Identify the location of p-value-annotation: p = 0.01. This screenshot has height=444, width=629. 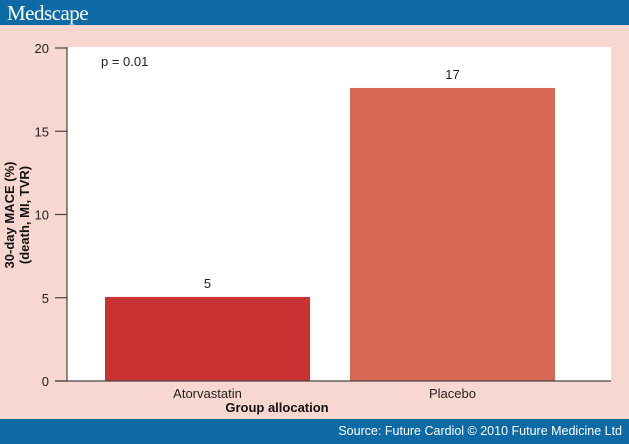
(124, 61).